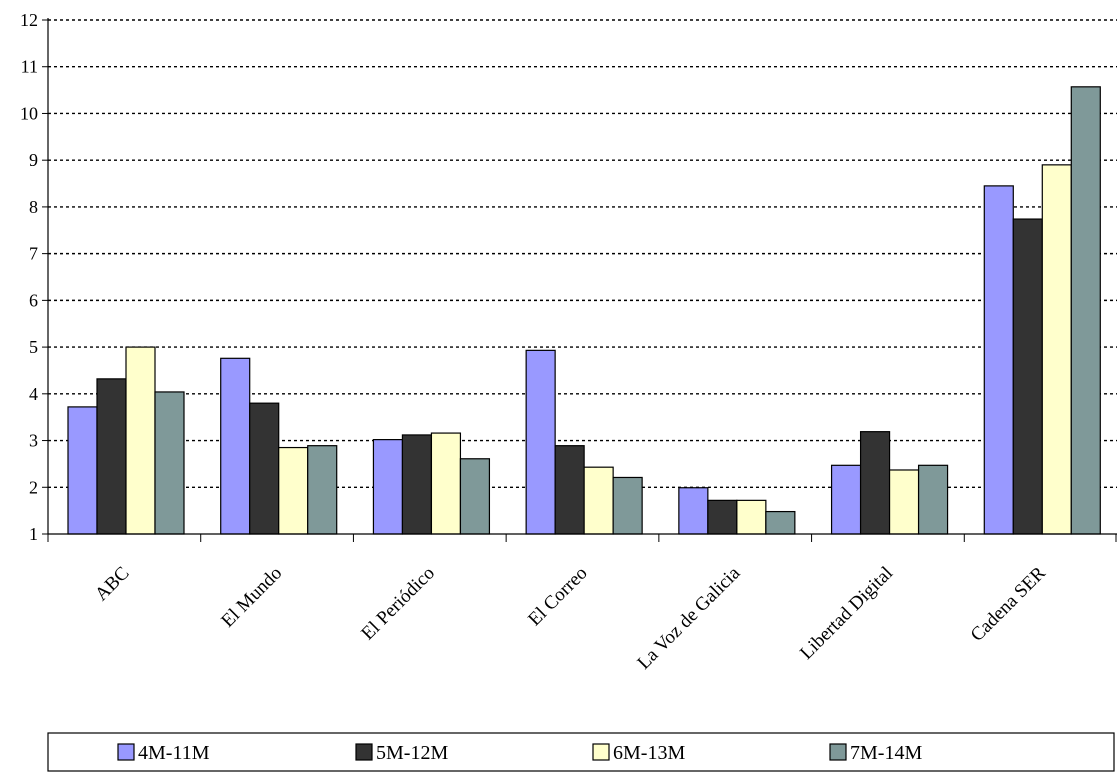  What do you see at coordinates (112, 584) in the screenshot?
I see `x-tick-label: ABC` at bounding box center [112, 584].